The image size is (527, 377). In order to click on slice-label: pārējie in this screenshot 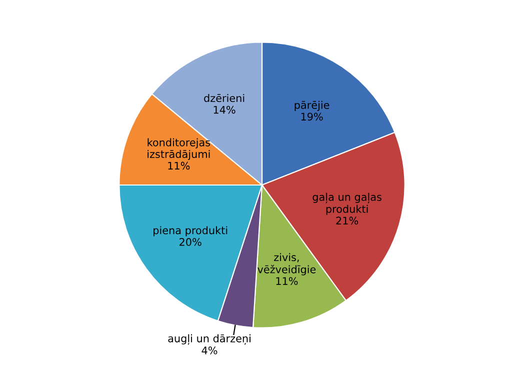, I will do `click(312, 105)`.